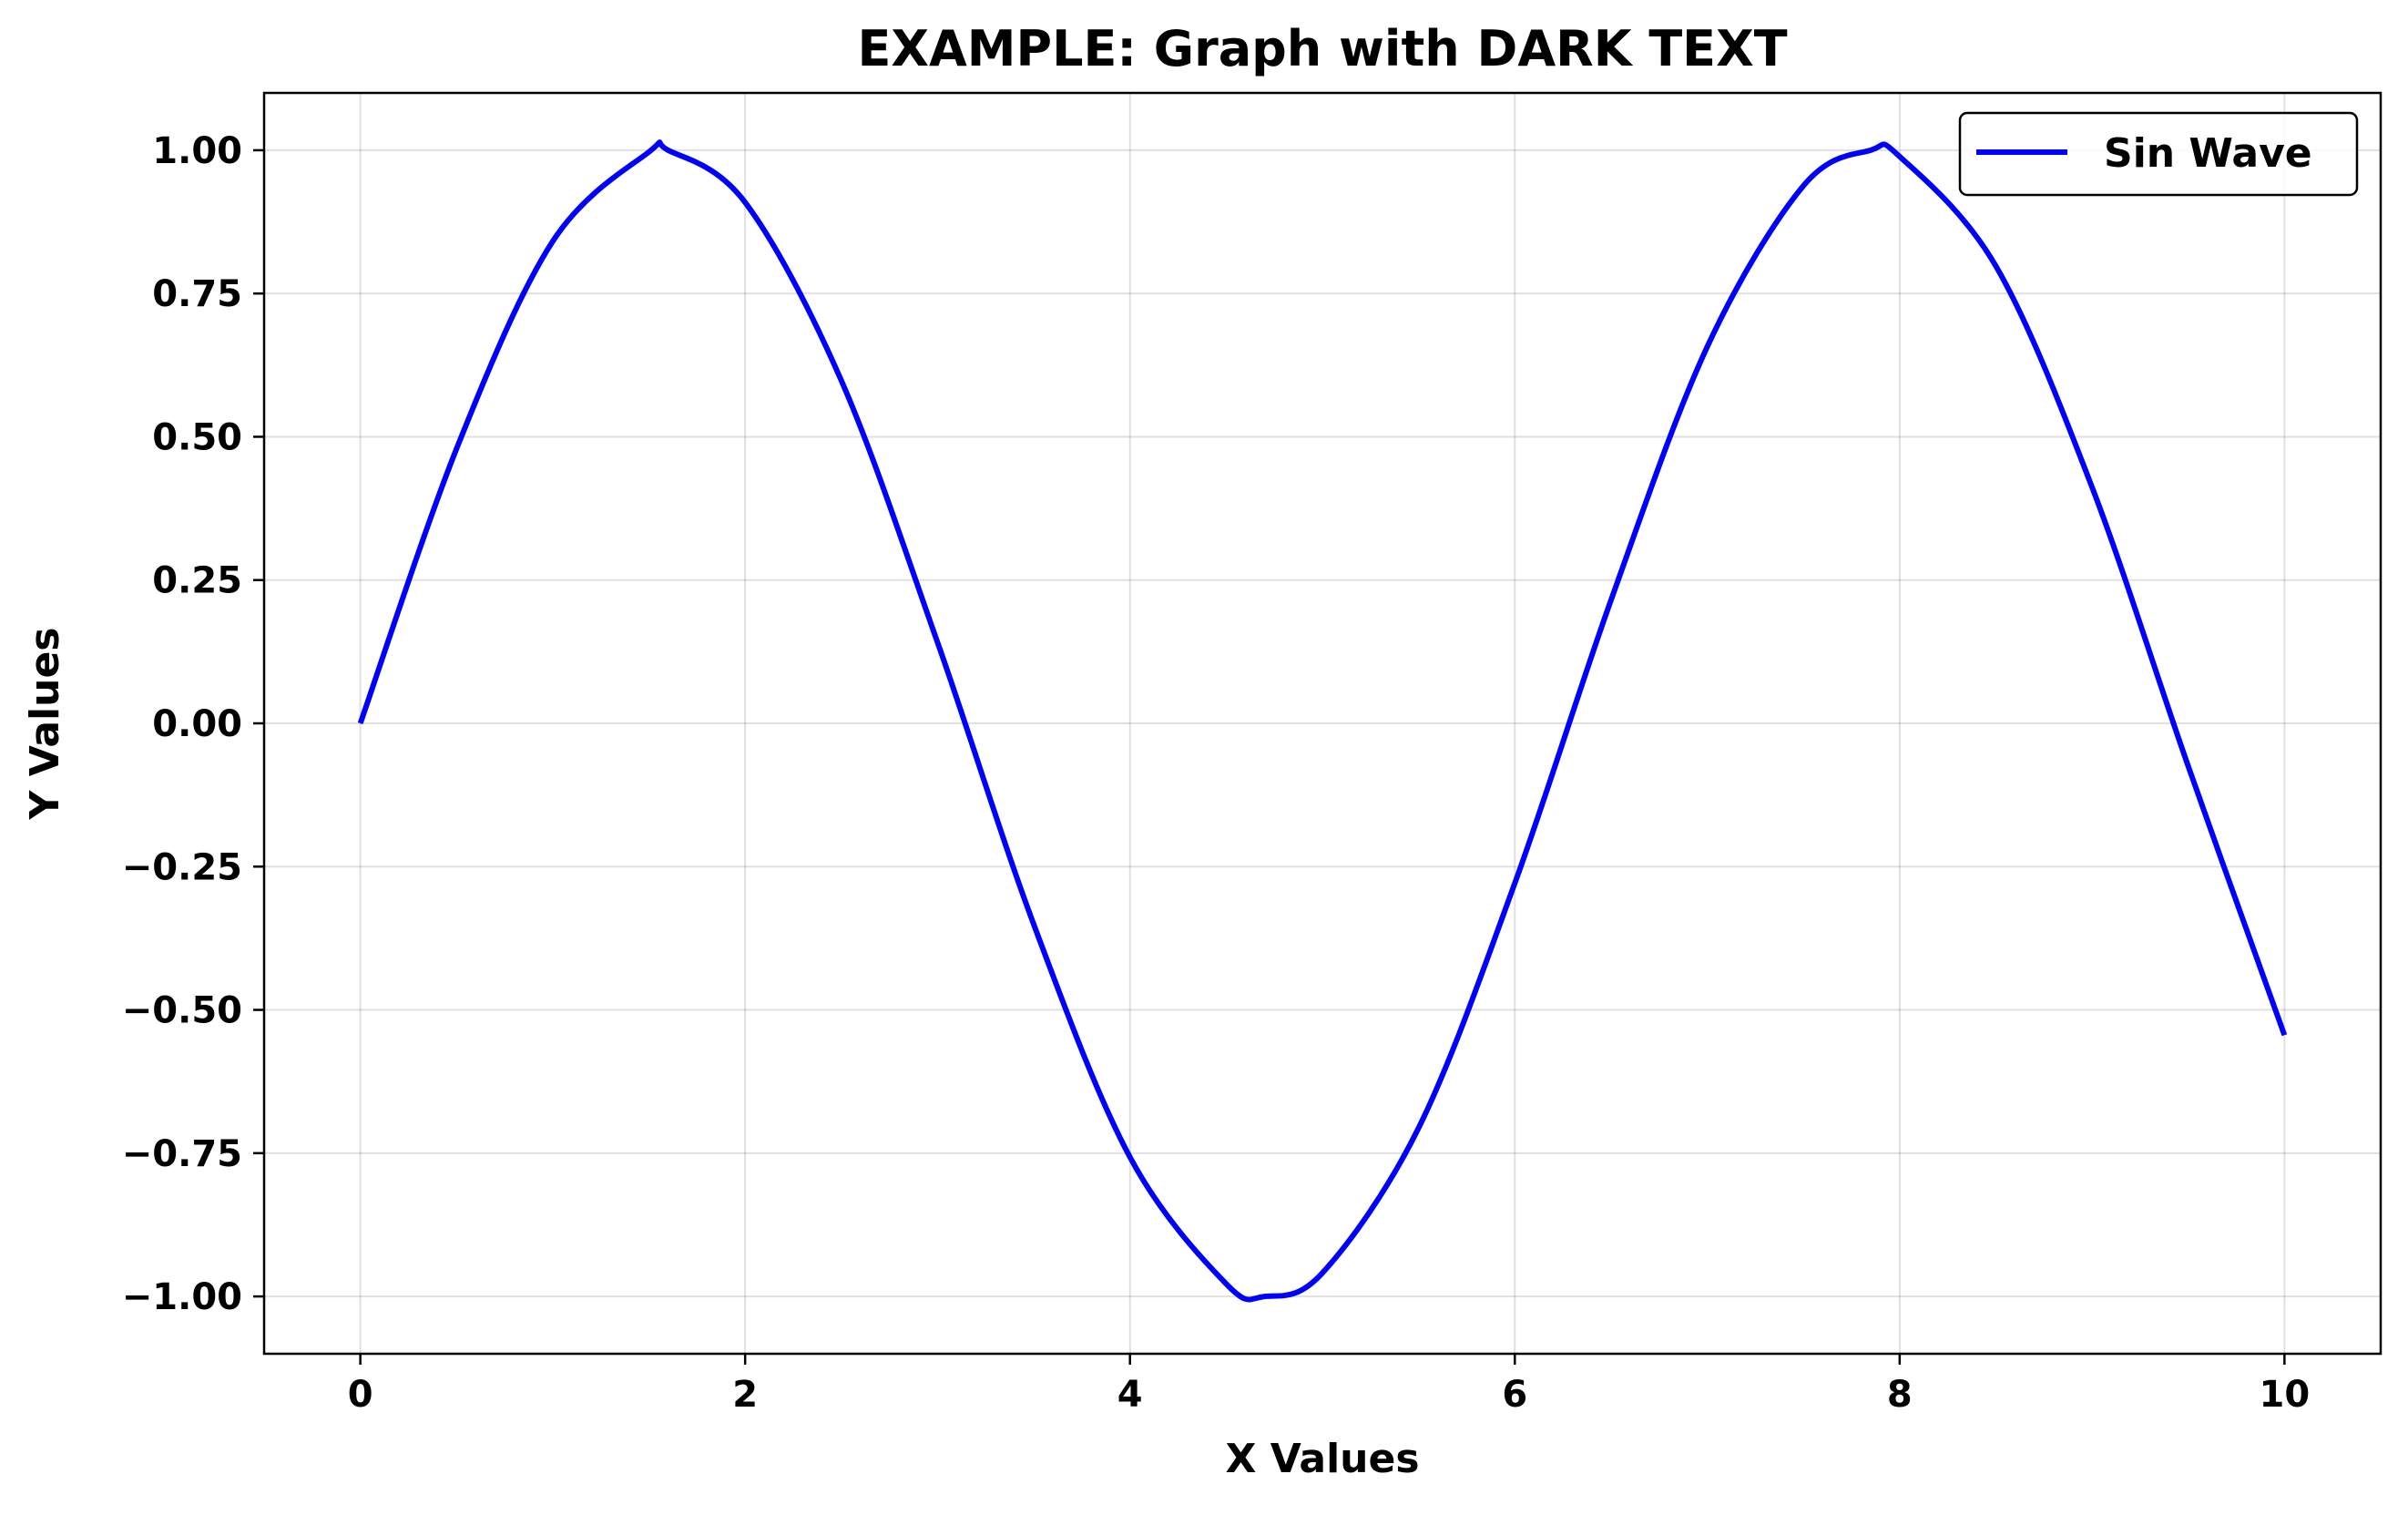  Describe the element at coordinates (182, 1011) in the screenshot. I see `y-tick-label: −0.50` at that location.